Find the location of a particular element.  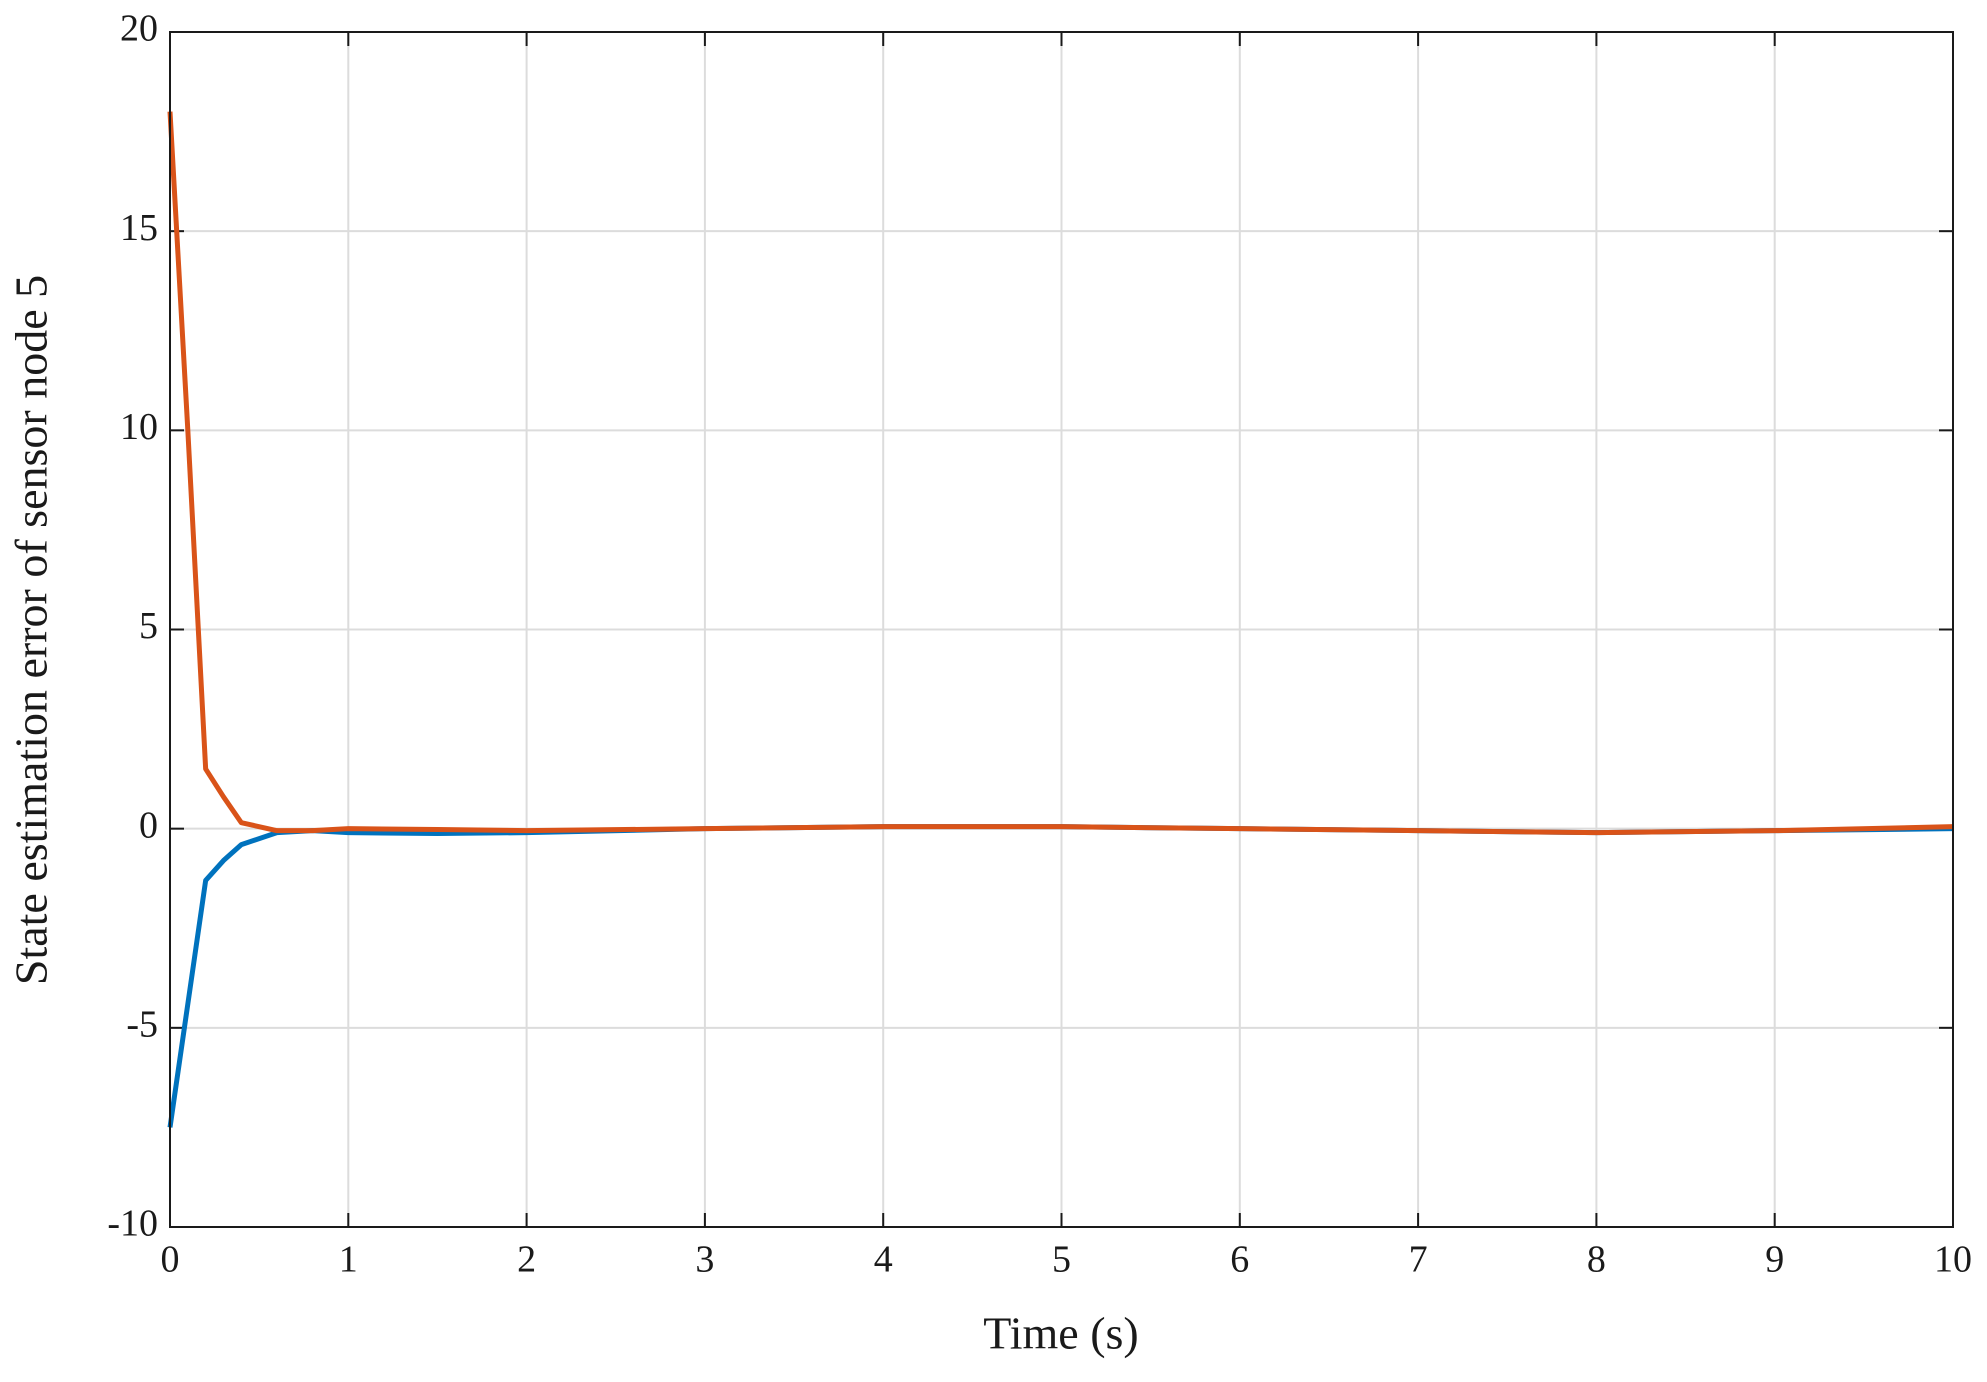

y-tick-label: -10 is located at coordinates (132, 1224).